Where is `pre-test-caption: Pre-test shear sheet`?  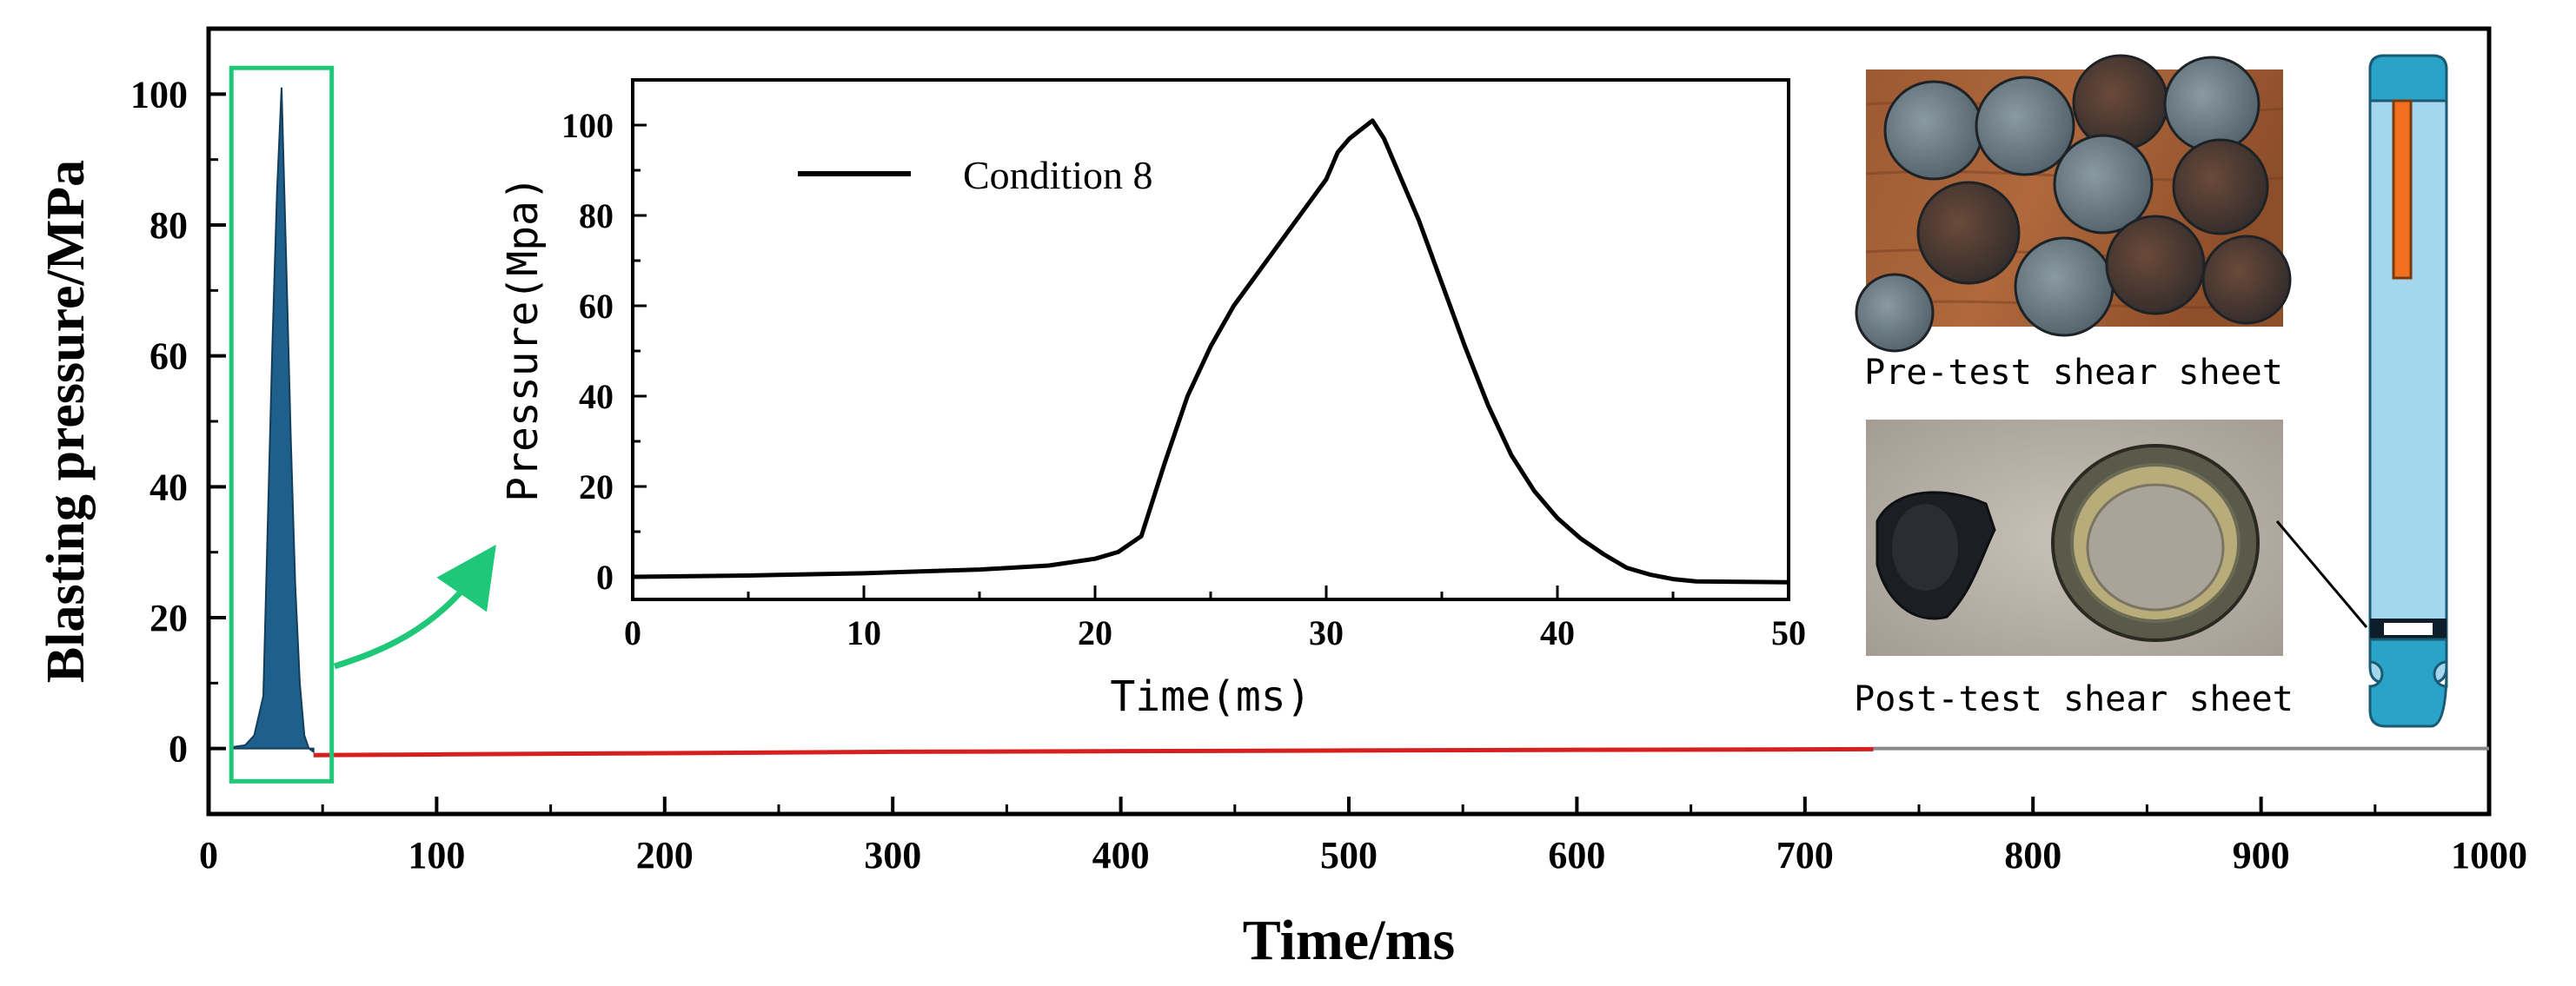 pre-test-caption: Pre-test shear sheet is located at coordinates (2073, 373).